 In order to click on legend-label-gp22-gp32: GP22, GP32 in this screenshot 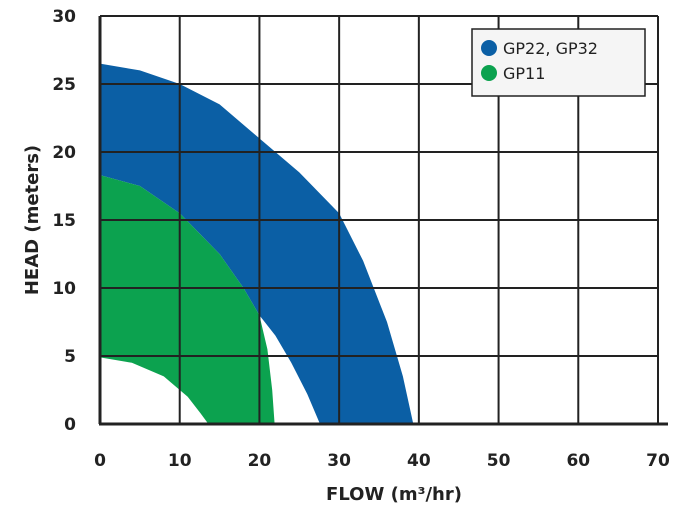, I will do `click(550, 48)`.